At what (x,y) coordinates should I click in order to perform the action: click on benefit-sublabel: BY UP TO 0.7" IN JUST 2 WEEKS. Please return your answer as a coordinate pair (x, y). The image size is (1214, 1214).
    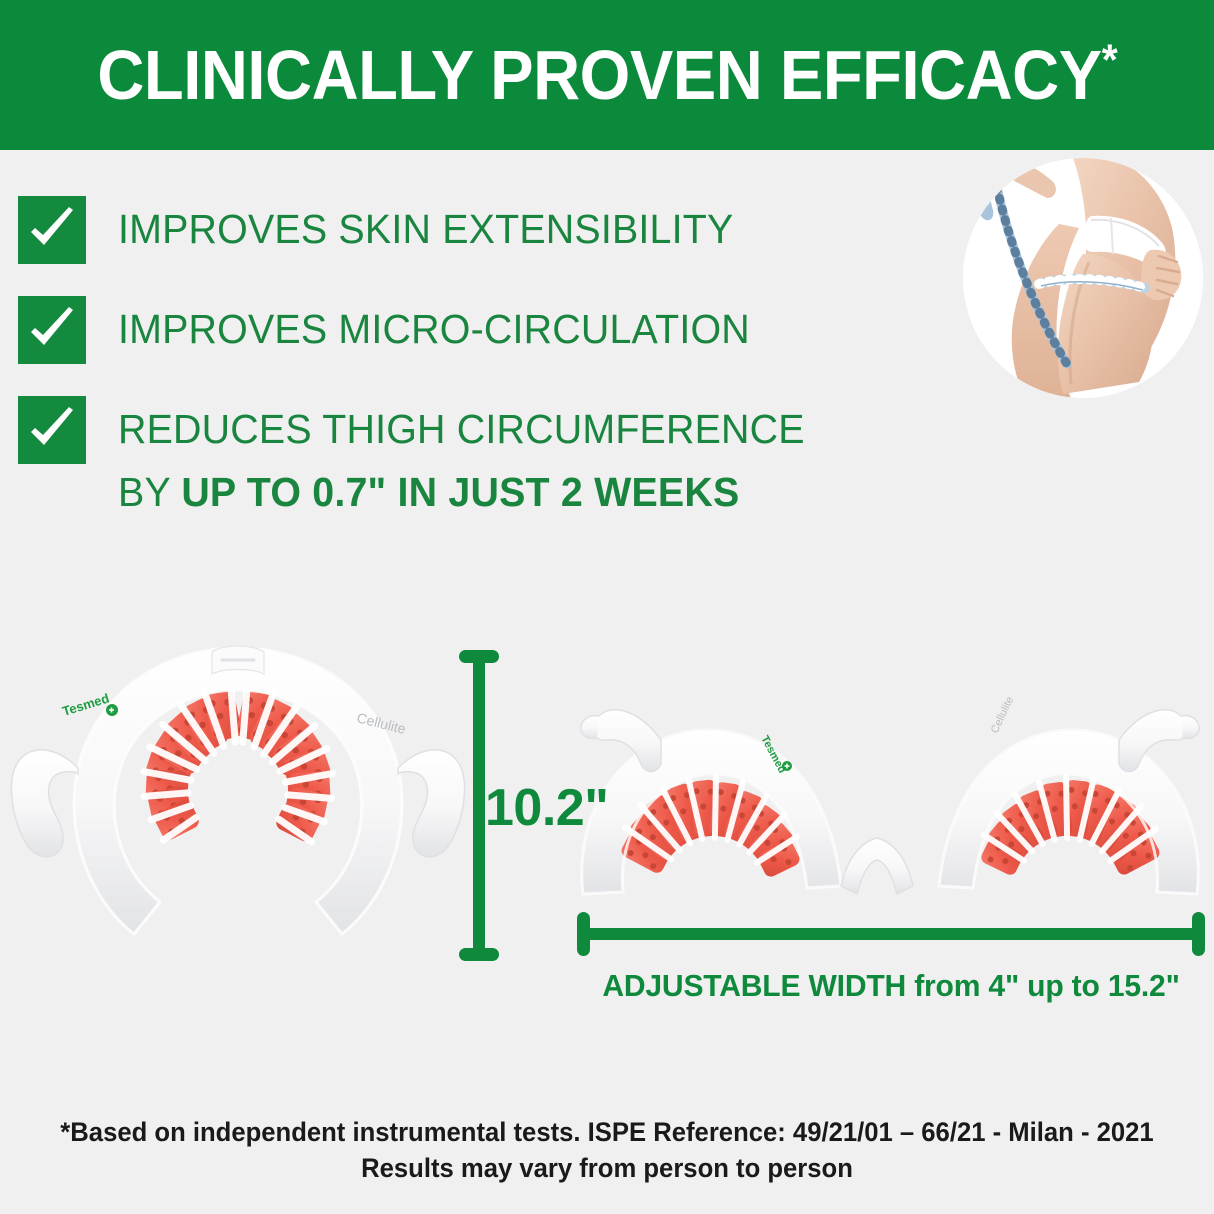
    Looking at the image, I should click on (461, 492).